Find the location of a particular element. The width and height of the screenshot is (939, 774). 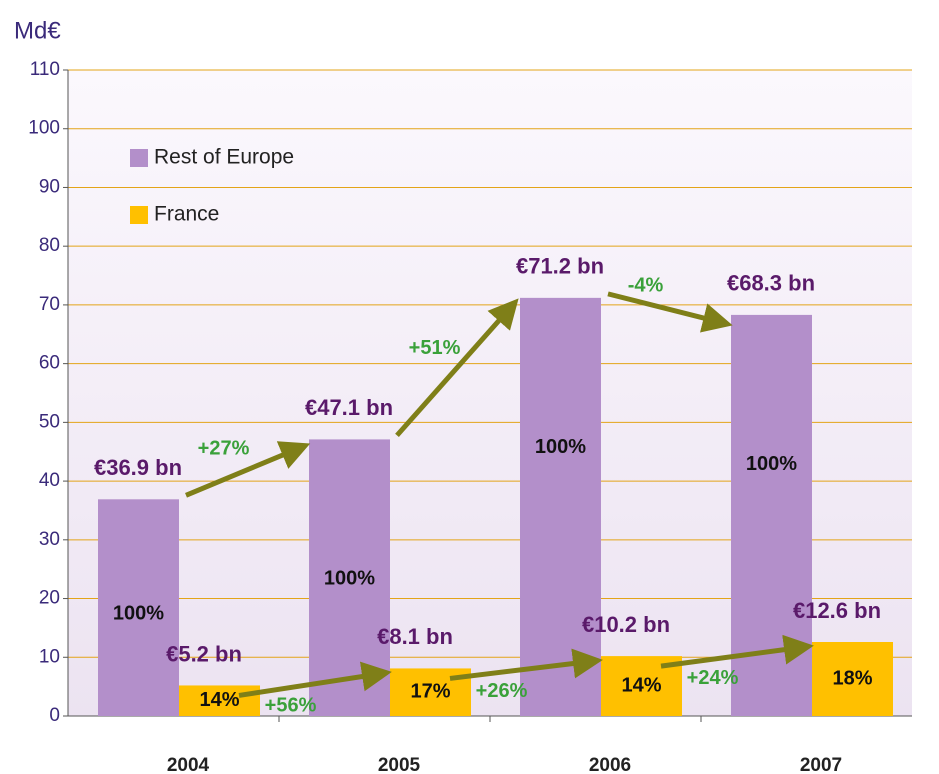

change-label: +51% is located at coordinates (435, 348).